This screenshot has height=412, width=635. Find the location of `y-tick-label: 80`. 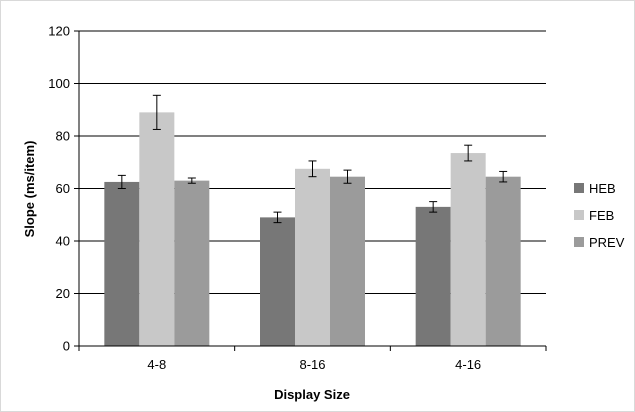

y-tick-label: 80 is located at coordinates (63, 136).